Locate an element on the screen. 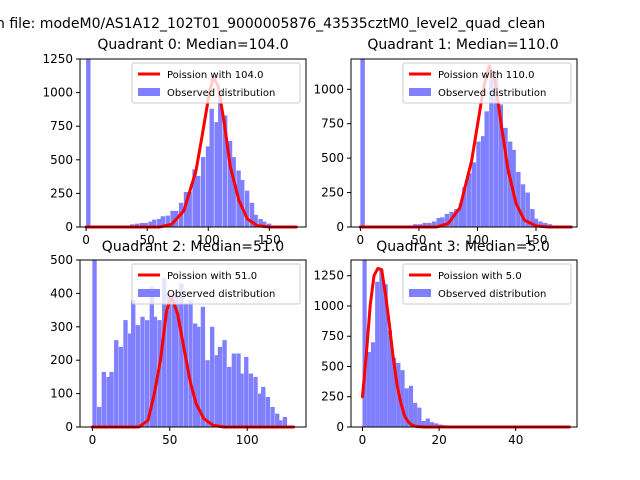 Image resolution: width=640 pixels, height=480 pixels. q3-y-tick-label-3: 750 is located at coordinates (332, 336).